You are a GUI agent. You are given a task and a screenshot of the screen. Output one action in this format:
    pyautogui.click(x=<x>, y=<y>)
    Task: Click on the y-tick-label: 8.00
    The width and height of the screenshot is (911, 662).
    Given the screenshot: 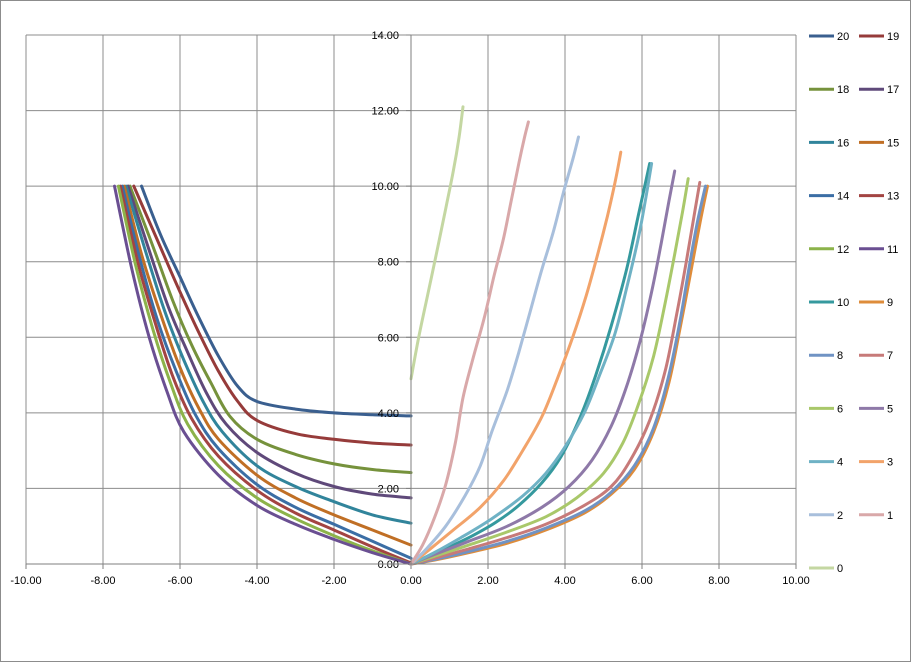 What is the action you would take?
    pyautogui.click(x=388, y=263)
    